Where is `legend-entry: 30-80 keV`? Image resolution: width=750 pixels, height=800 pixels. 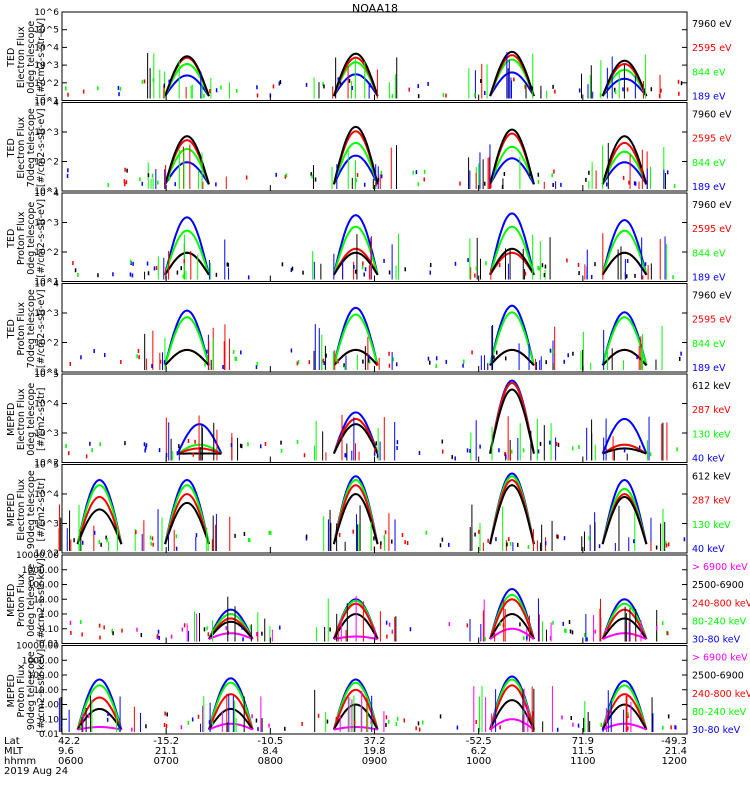
legend-entry: 30-80 keV is located at coordinates (716, 730).